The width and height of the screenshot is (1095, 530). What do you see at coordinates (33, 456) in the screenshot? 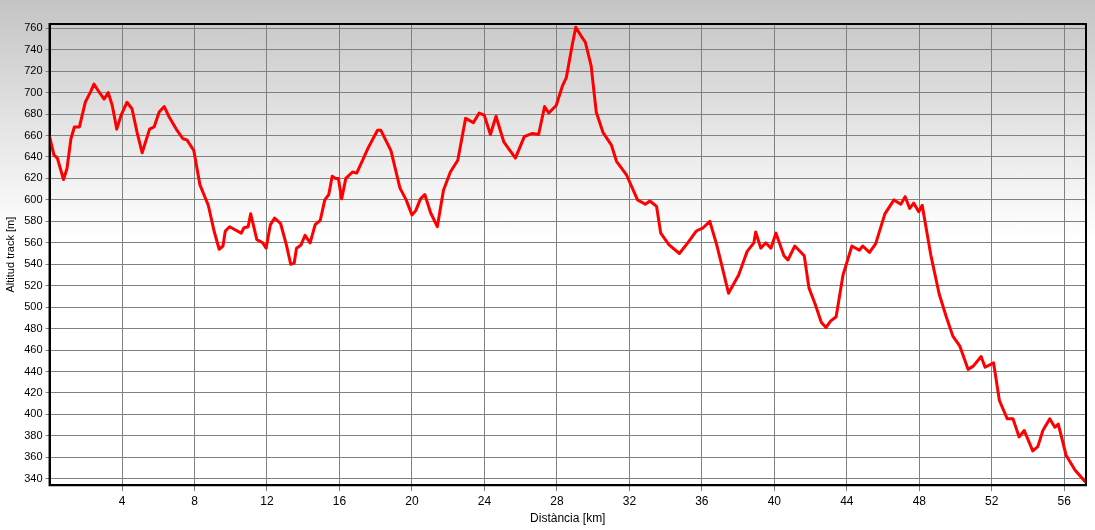
I see `y-tick-label: 360` at bounding box center [33, 456].